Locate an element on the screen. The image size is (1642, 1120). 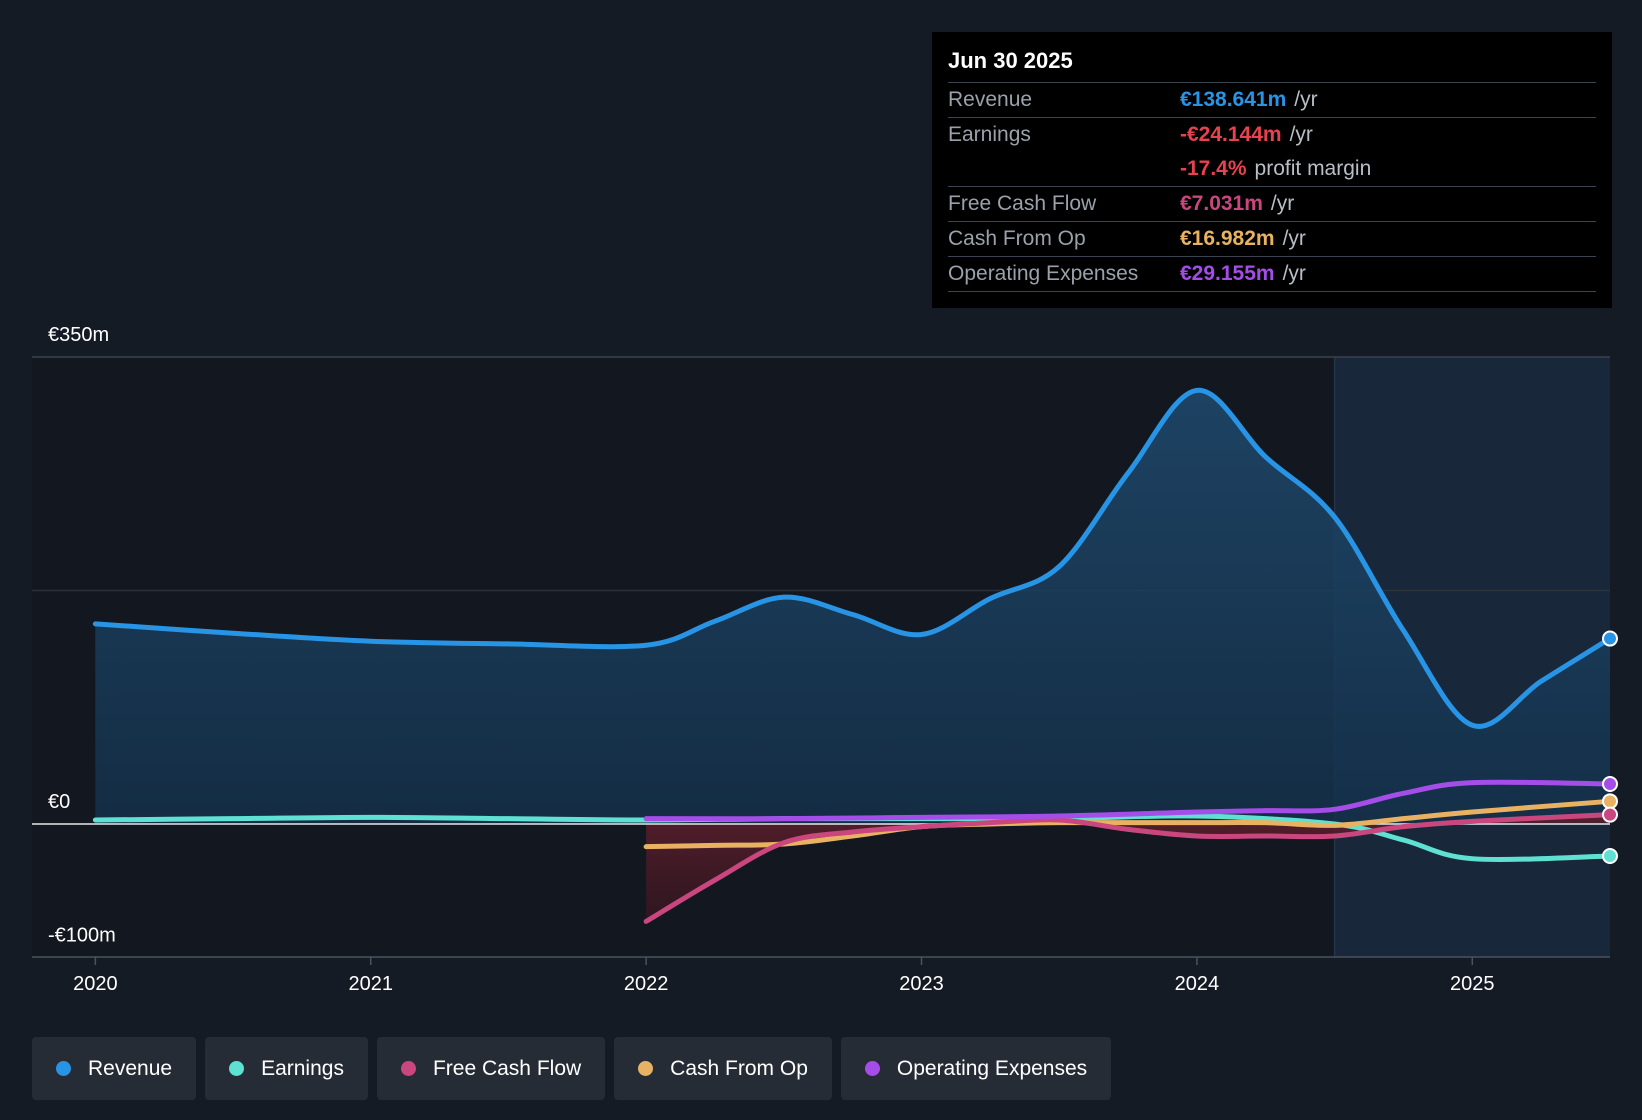
tooltip-row-operating-expenses: Operating Expenses €29.155m /yr is located at coordinates (1272, 273).